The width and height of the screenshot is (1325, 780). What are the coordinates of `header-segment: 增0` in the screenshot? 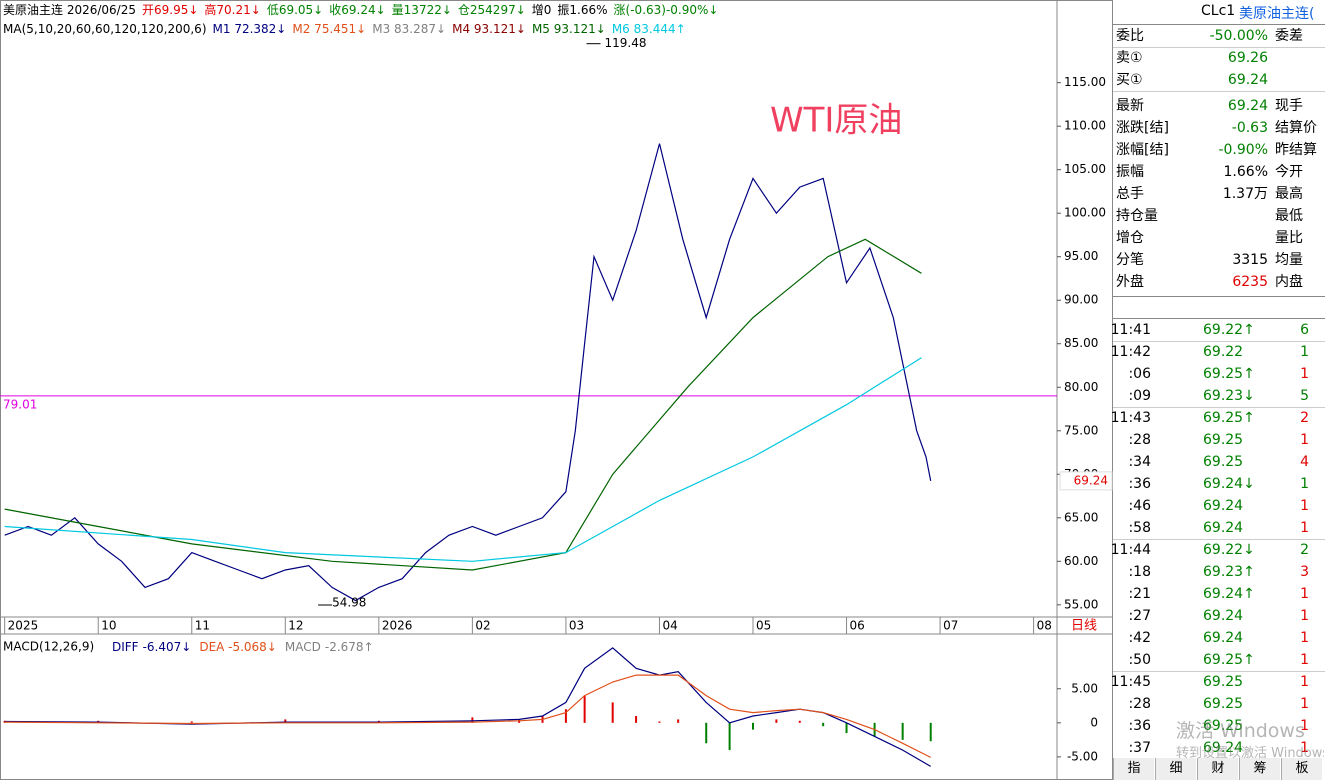 It's located at (542, 10).